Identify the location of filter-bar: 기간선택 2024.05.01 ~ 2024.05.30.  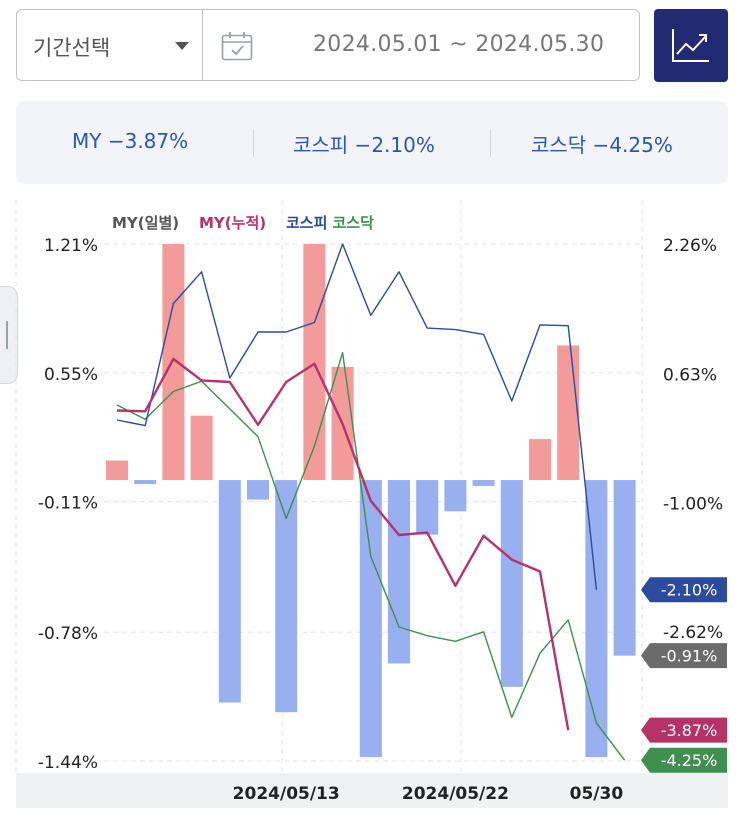
(328, 45).